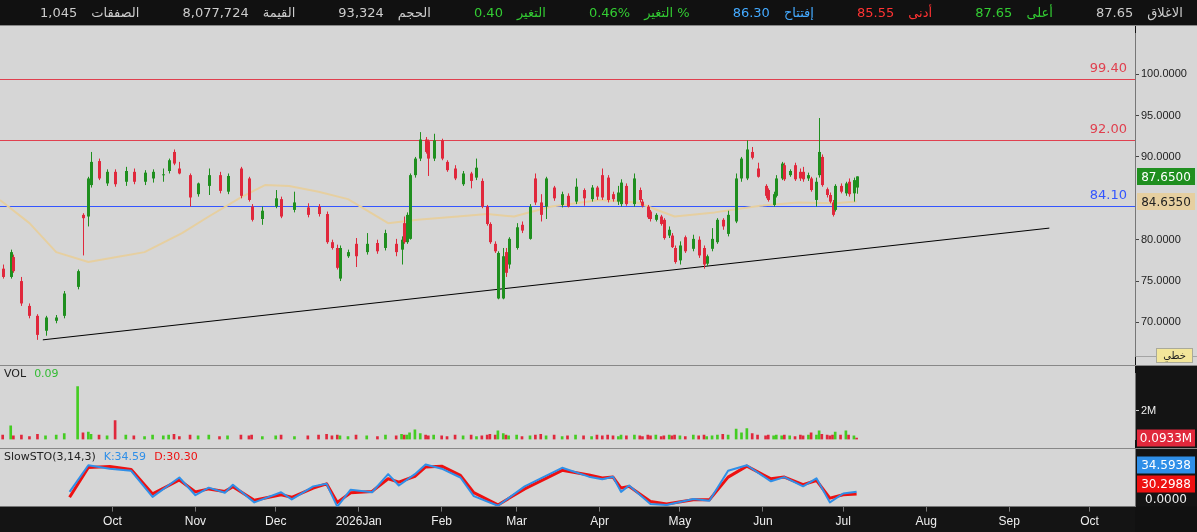 This screenshot has width=1197, height=532. I want to click on y-tick-label: 75.0000, so click(1161, 280).